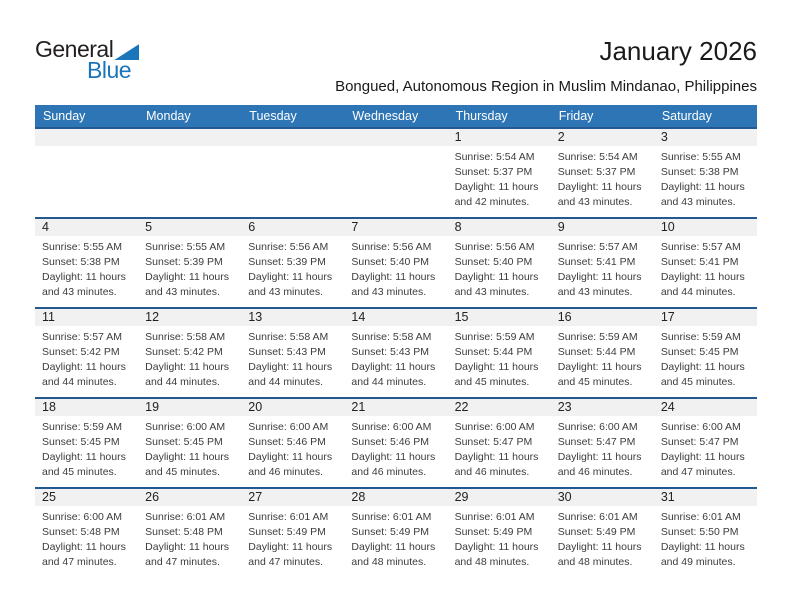 This screenshot has height=612, width=792. Describe the element at coordinates (499, 407) in the screenshot. I see `day-number: 22` at that location.